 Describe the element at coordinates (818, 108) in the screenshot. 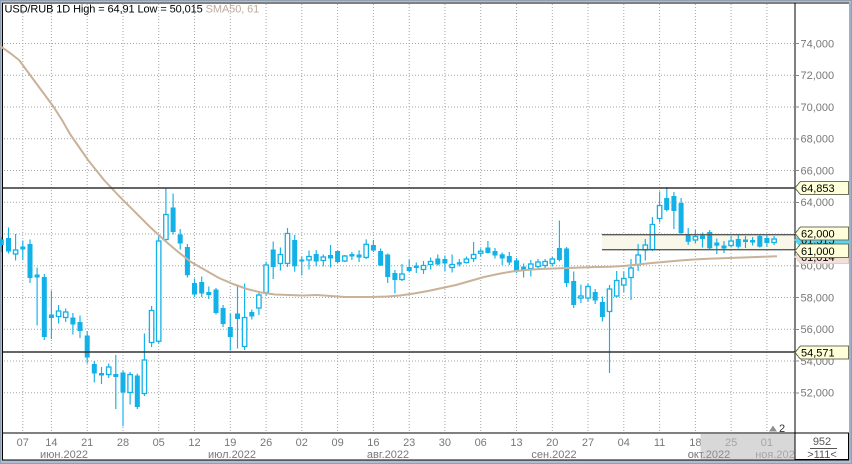

I see `svg-text: 70,000` at that location.